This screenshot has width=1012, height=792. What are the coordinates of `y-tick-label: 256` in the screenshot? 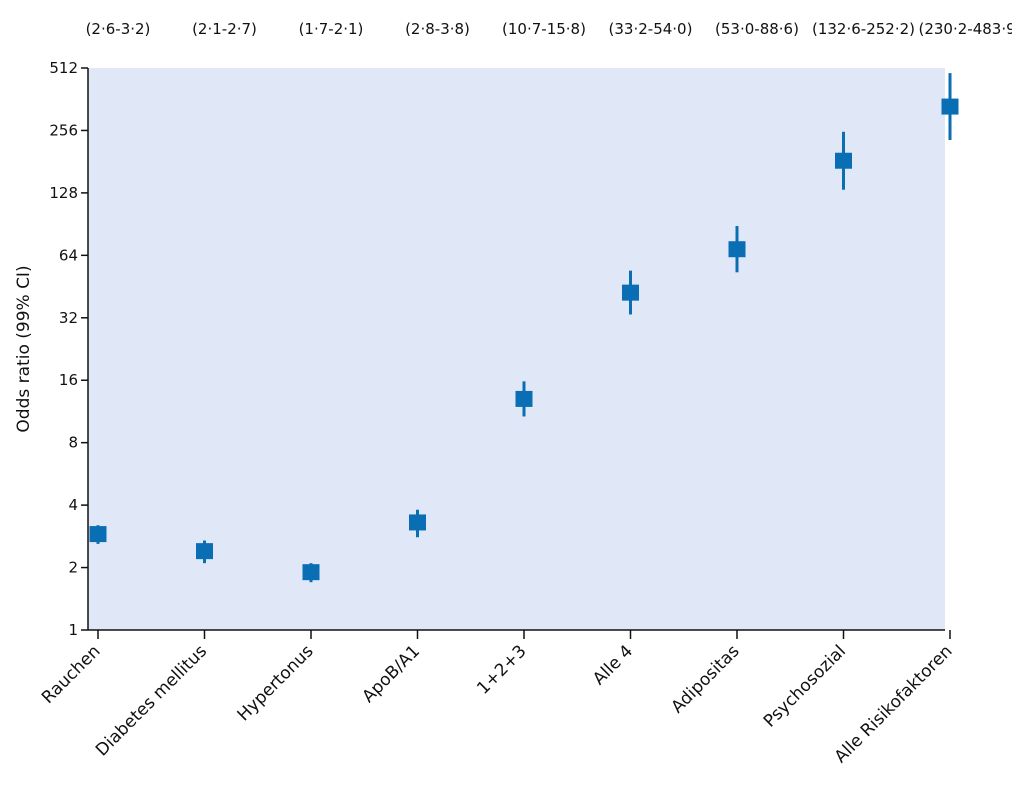 It's located at (63, 130).